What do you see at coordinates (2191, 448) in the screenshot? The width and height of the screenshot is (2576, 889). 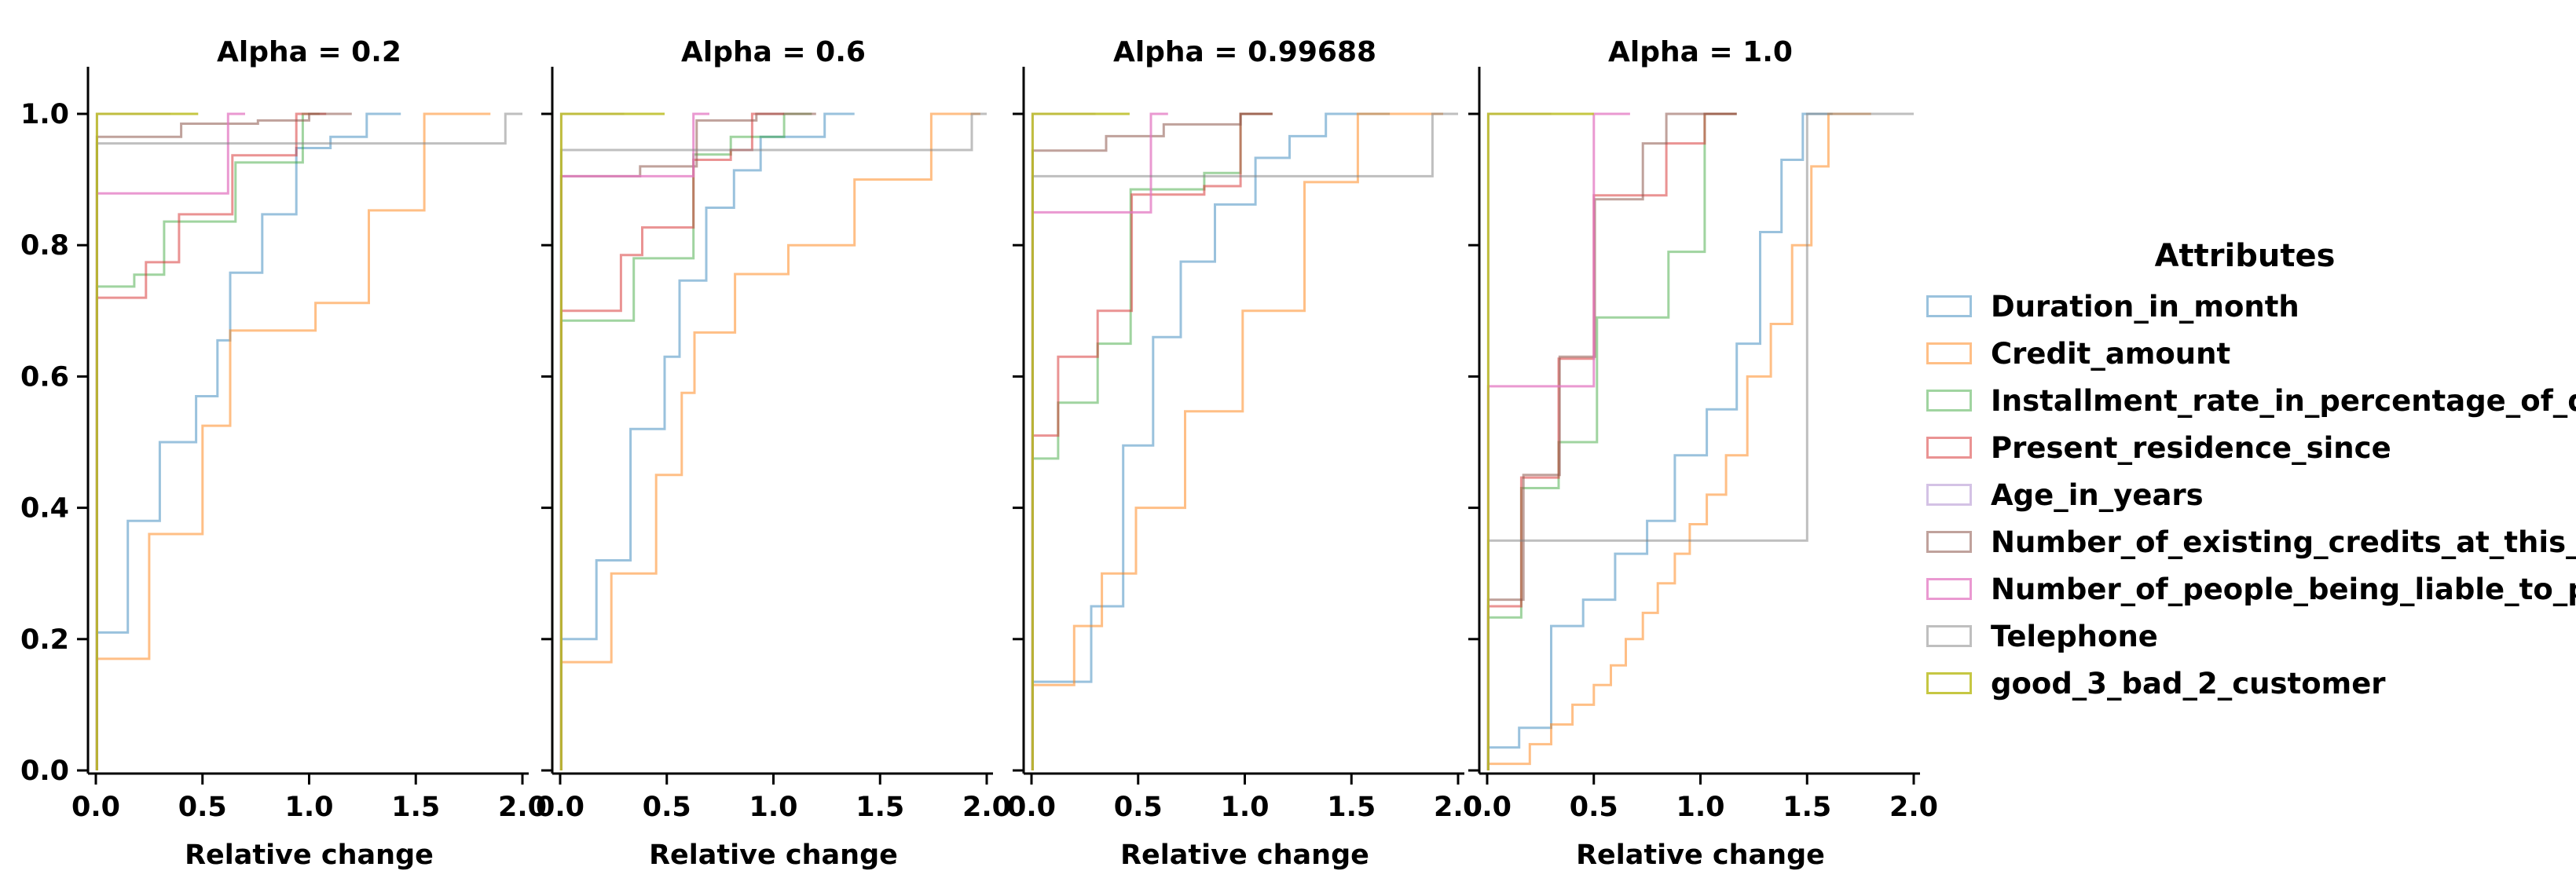 I see `legend-item-label: Present_residence_since` at bounding box center [2191, 448].